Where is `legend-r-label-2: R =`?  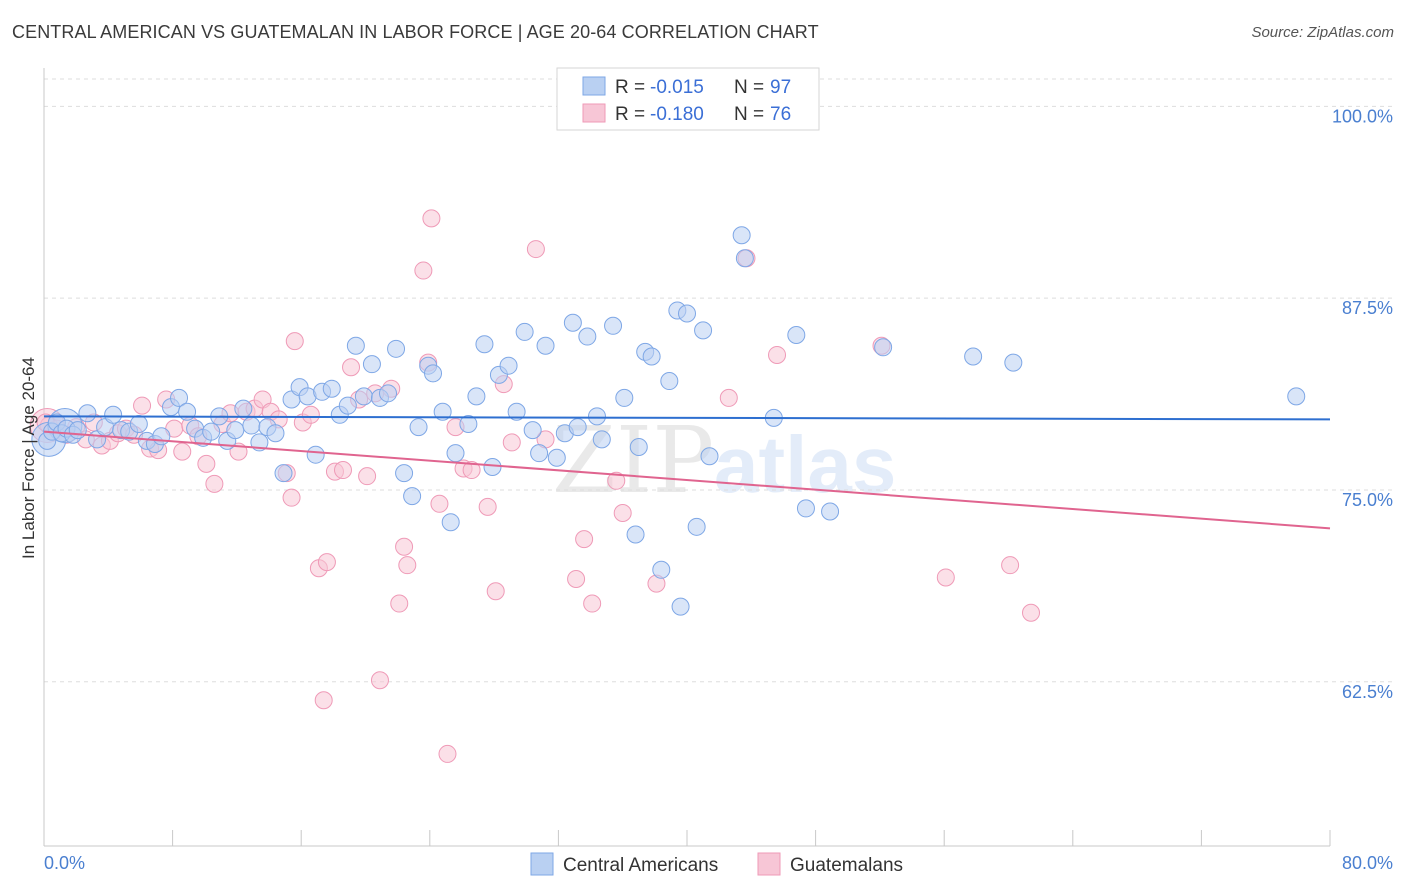
legend-r-label-2: R = is located at coordinates (630, 114).